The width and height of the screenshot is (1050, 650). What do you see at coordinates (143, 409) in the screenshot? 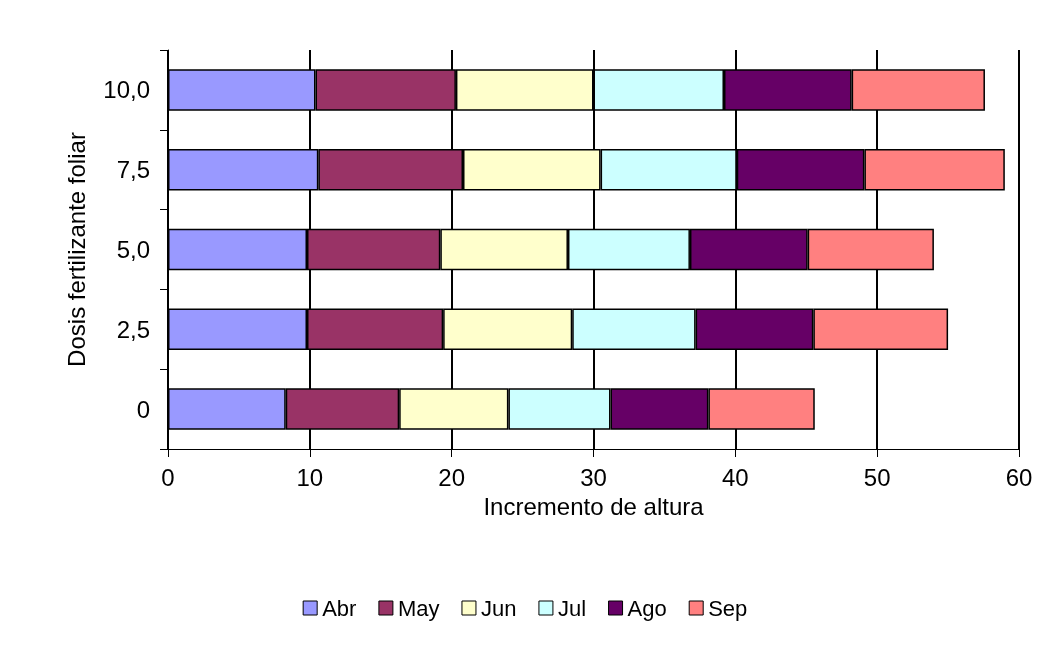
I see `y-tick-label: 0` at bounding box center [143, 409].